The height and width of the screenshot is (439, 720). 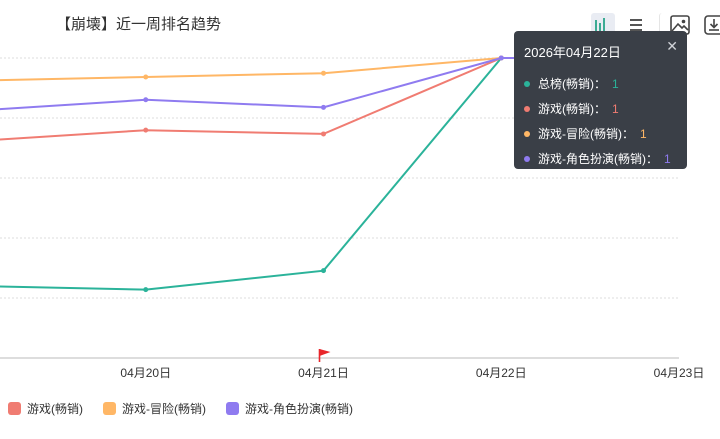 I want to click on x-tick-label: 04月20日, so click(x=145, y=373).